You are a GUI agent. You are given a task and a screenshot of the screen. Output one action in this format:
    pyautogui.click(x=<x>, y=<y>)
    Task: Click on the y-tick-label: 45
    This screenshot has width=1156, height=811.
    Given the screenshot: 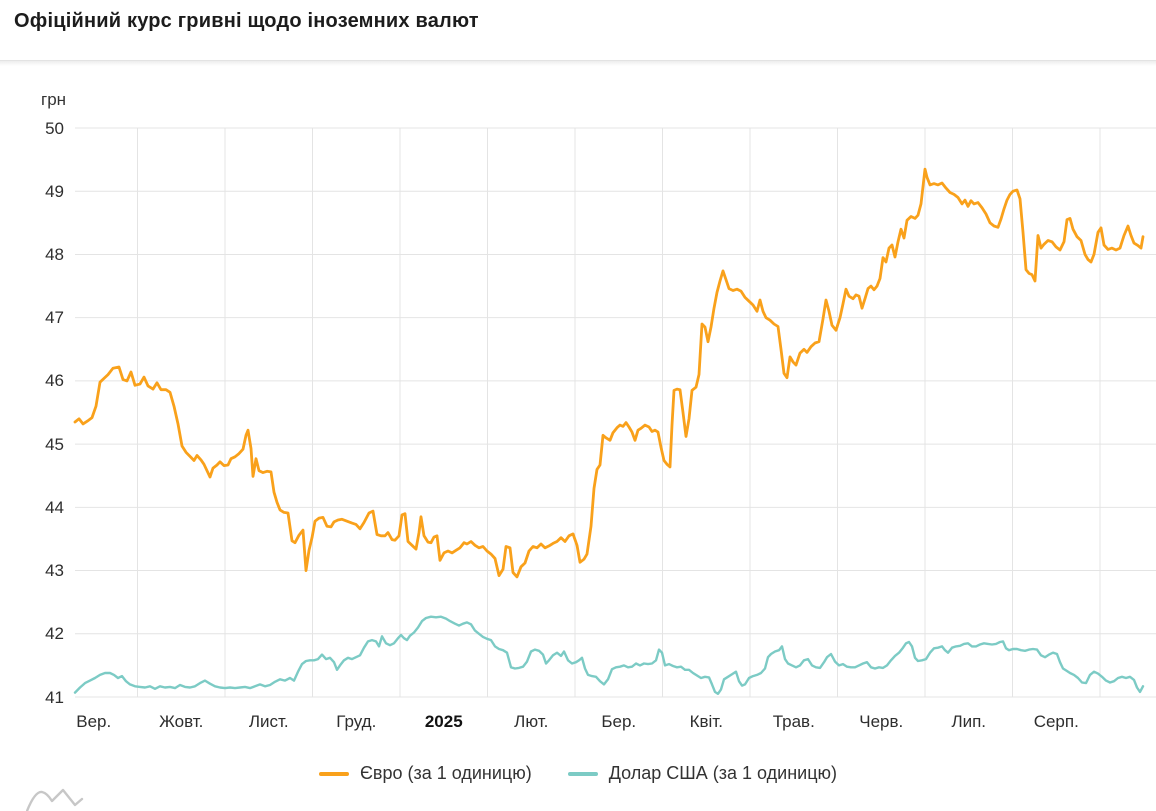 What is the action you would take?
    pyautogui.click(x=54, y=444)
    